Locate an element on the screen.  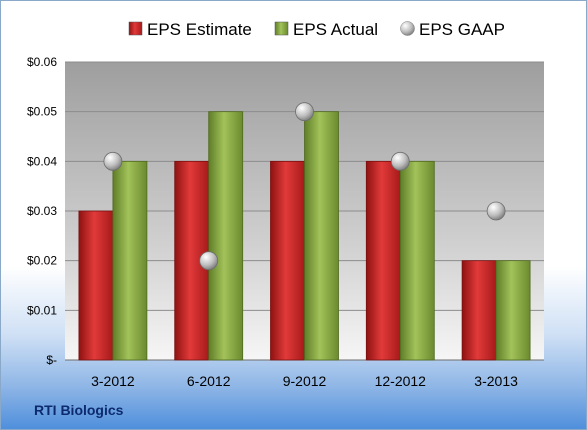
y-tick-label: $0.05 is located at coordinates (42, 112).